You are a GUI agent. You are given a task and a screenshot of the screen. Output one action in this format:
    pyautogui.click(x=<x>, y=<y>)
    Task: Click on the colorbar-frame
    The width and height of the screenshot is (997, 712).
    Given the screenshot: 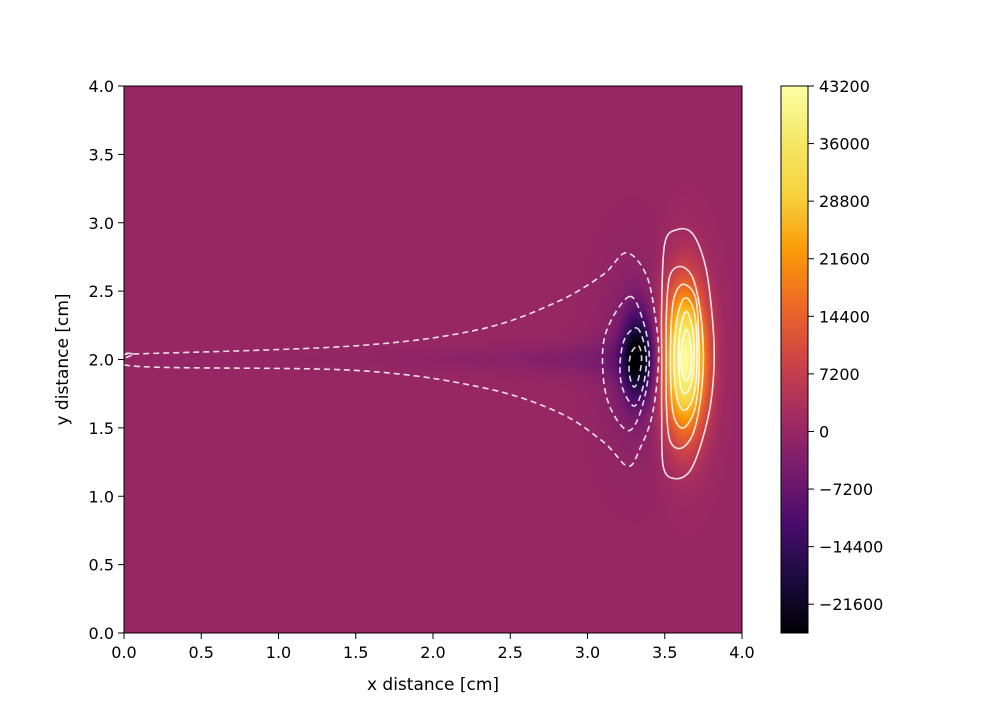 What is the action you would take?
    pyautogui.click(x=794, y=359)
    